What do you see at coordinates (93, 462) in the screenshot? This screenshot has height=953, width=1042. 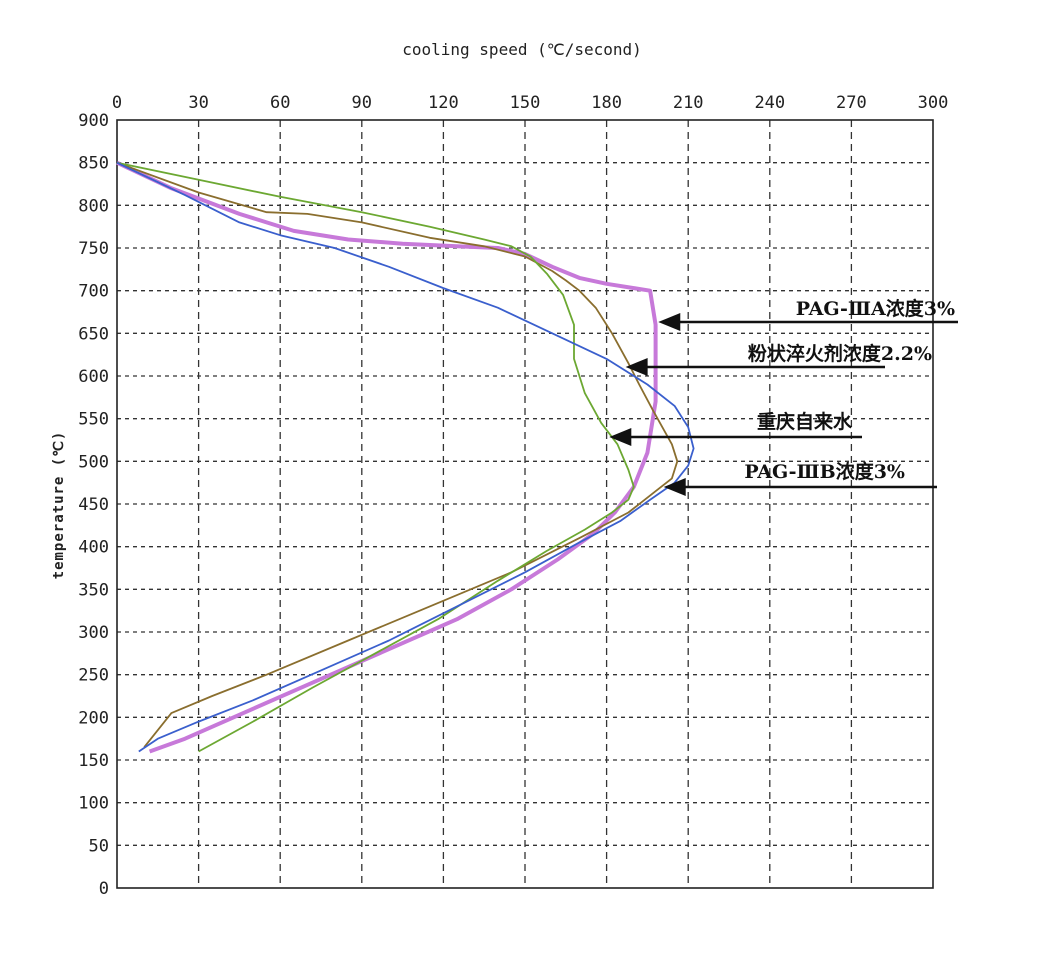 I see `y-tick-label: 500` at bounding box center [93, 462].